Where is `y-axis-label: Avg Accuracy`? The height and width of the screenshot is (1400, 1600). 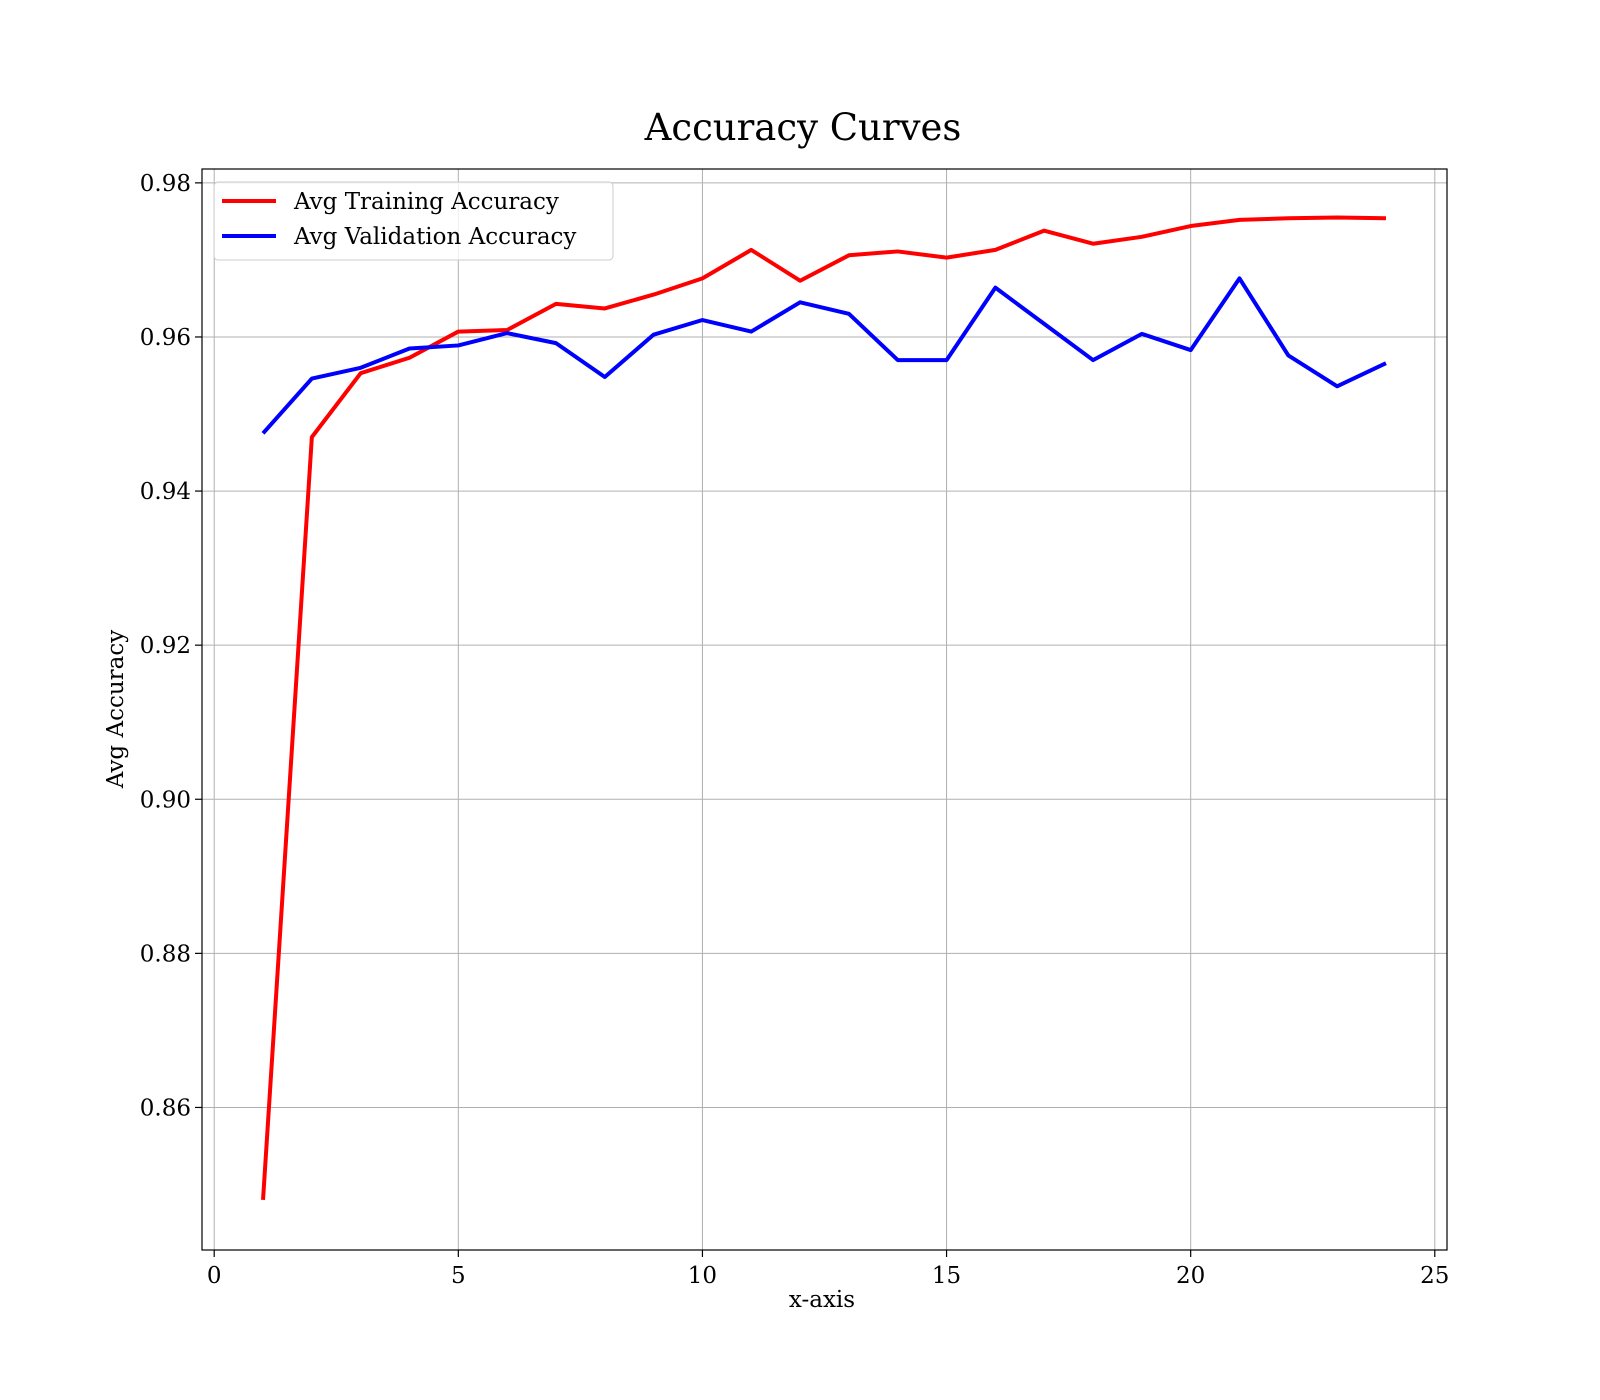 y-axis-label: Avg Accuracy is located at coordinates (116, 709).